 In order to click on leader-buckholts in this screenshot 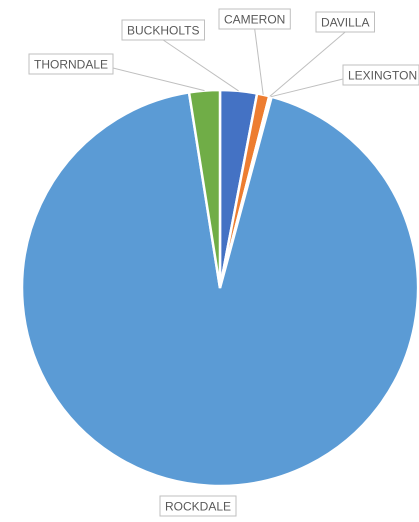, I will do `click(200, 65)`.